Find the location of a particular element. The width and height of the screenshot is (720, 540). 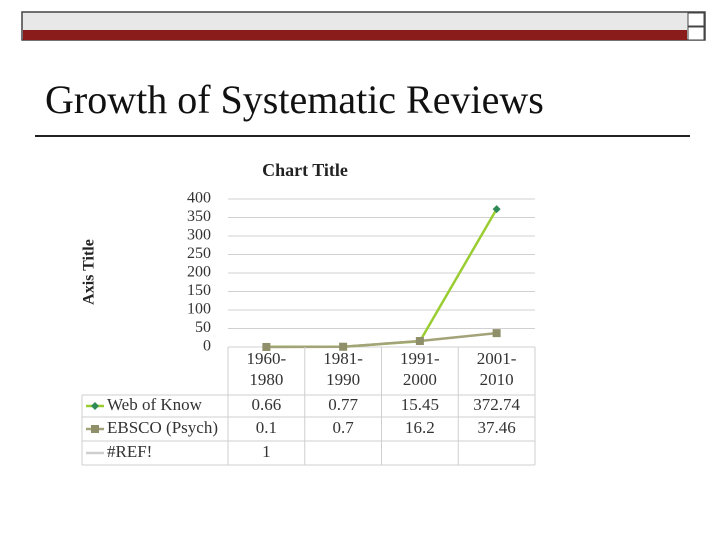

y-tick-label: 250 is located at coordinates (199, 253).